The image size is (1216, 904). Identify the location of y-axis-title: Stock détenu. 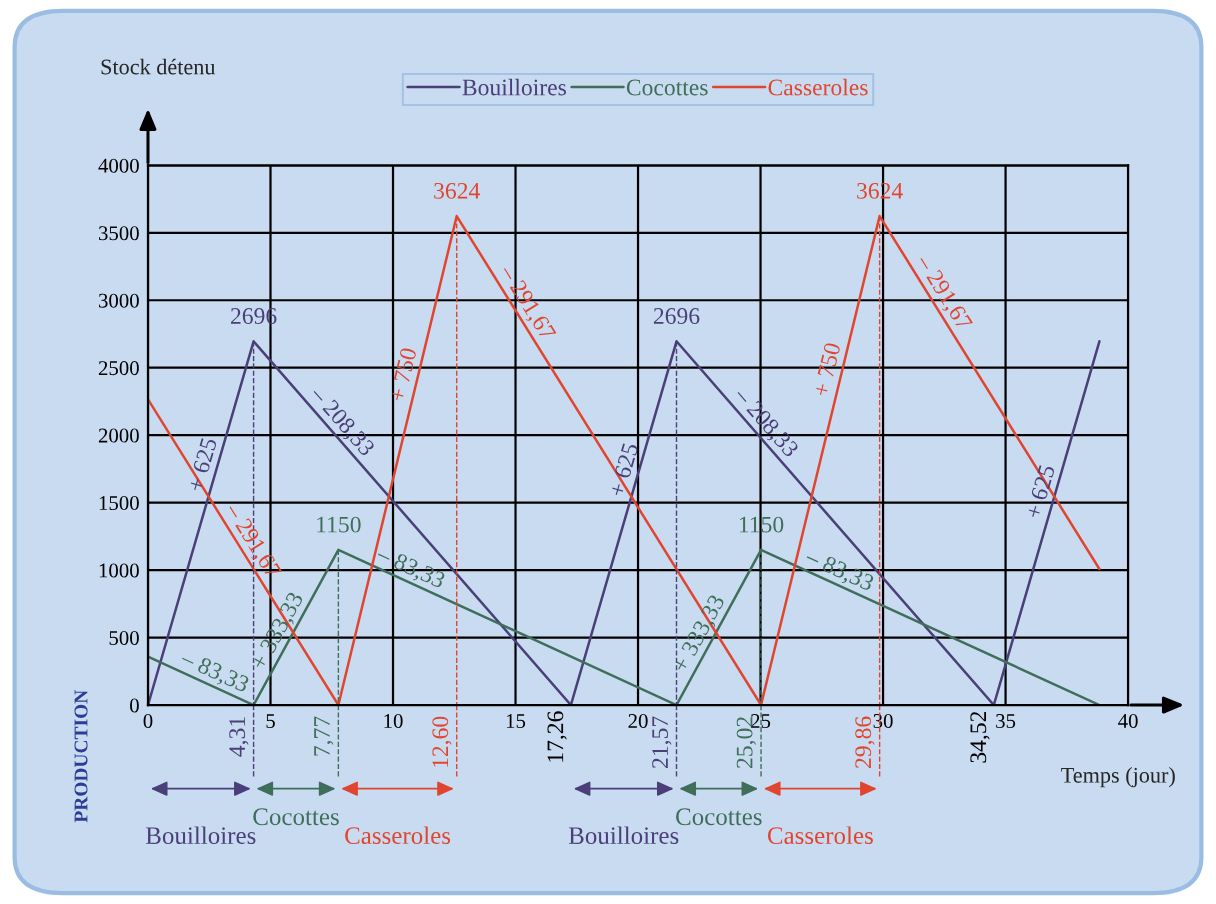
(158, 66).